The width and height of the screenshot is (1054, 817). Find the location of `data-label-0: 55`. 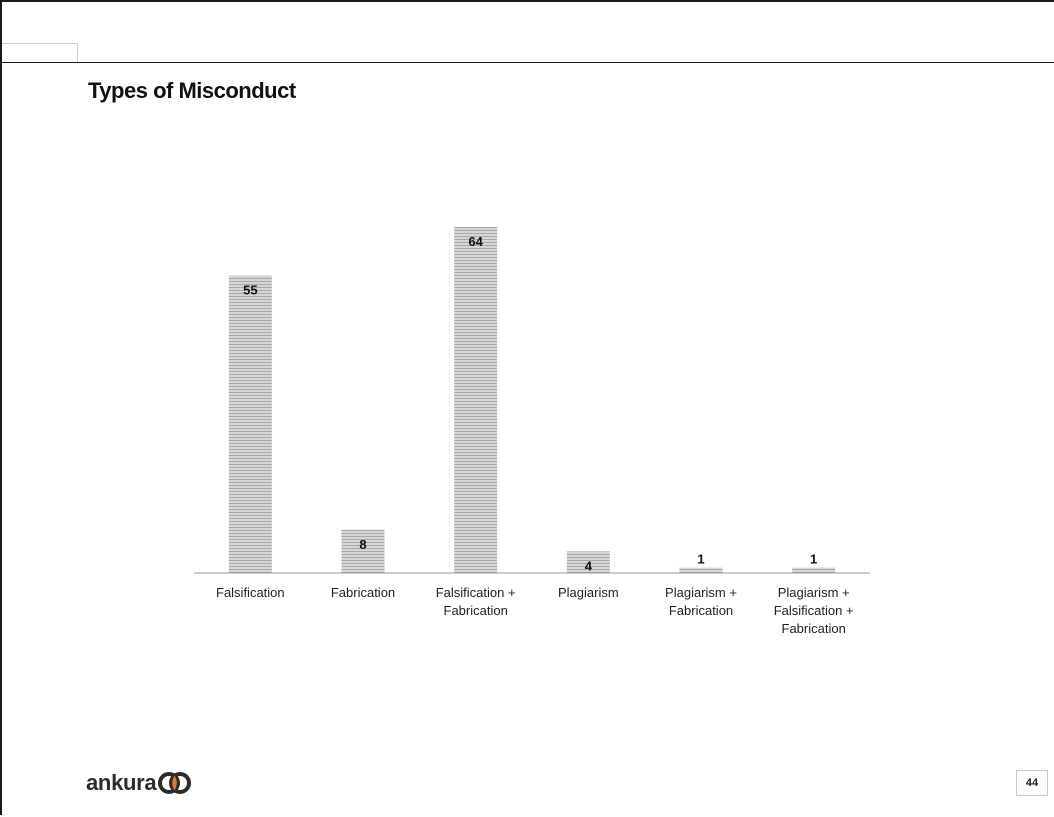

data-label-0: 55 is located at coordinates (250, 290).